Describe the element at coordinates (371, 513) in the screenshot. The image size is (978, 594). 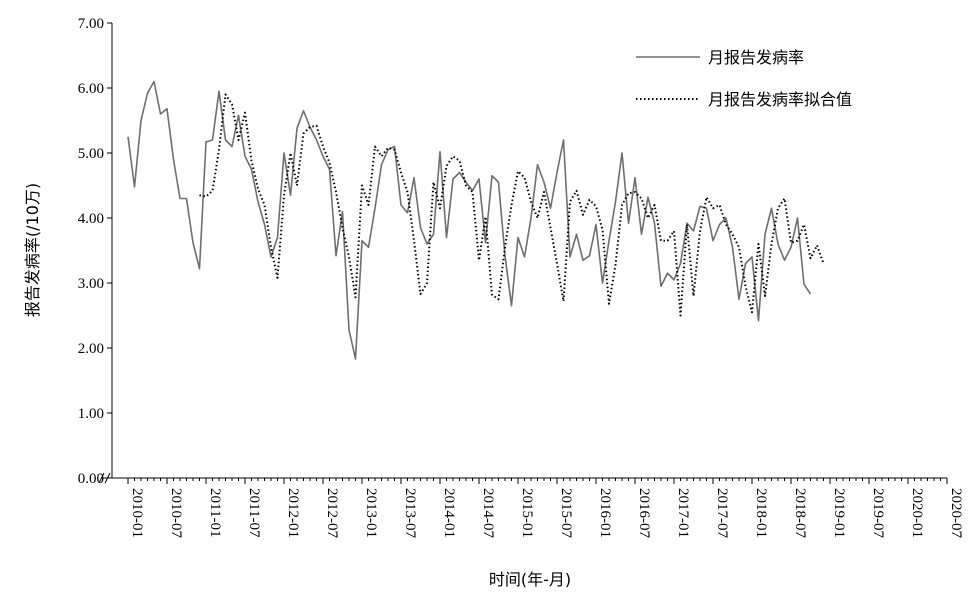
I see `x-tick-label: 2013-01` at that location.